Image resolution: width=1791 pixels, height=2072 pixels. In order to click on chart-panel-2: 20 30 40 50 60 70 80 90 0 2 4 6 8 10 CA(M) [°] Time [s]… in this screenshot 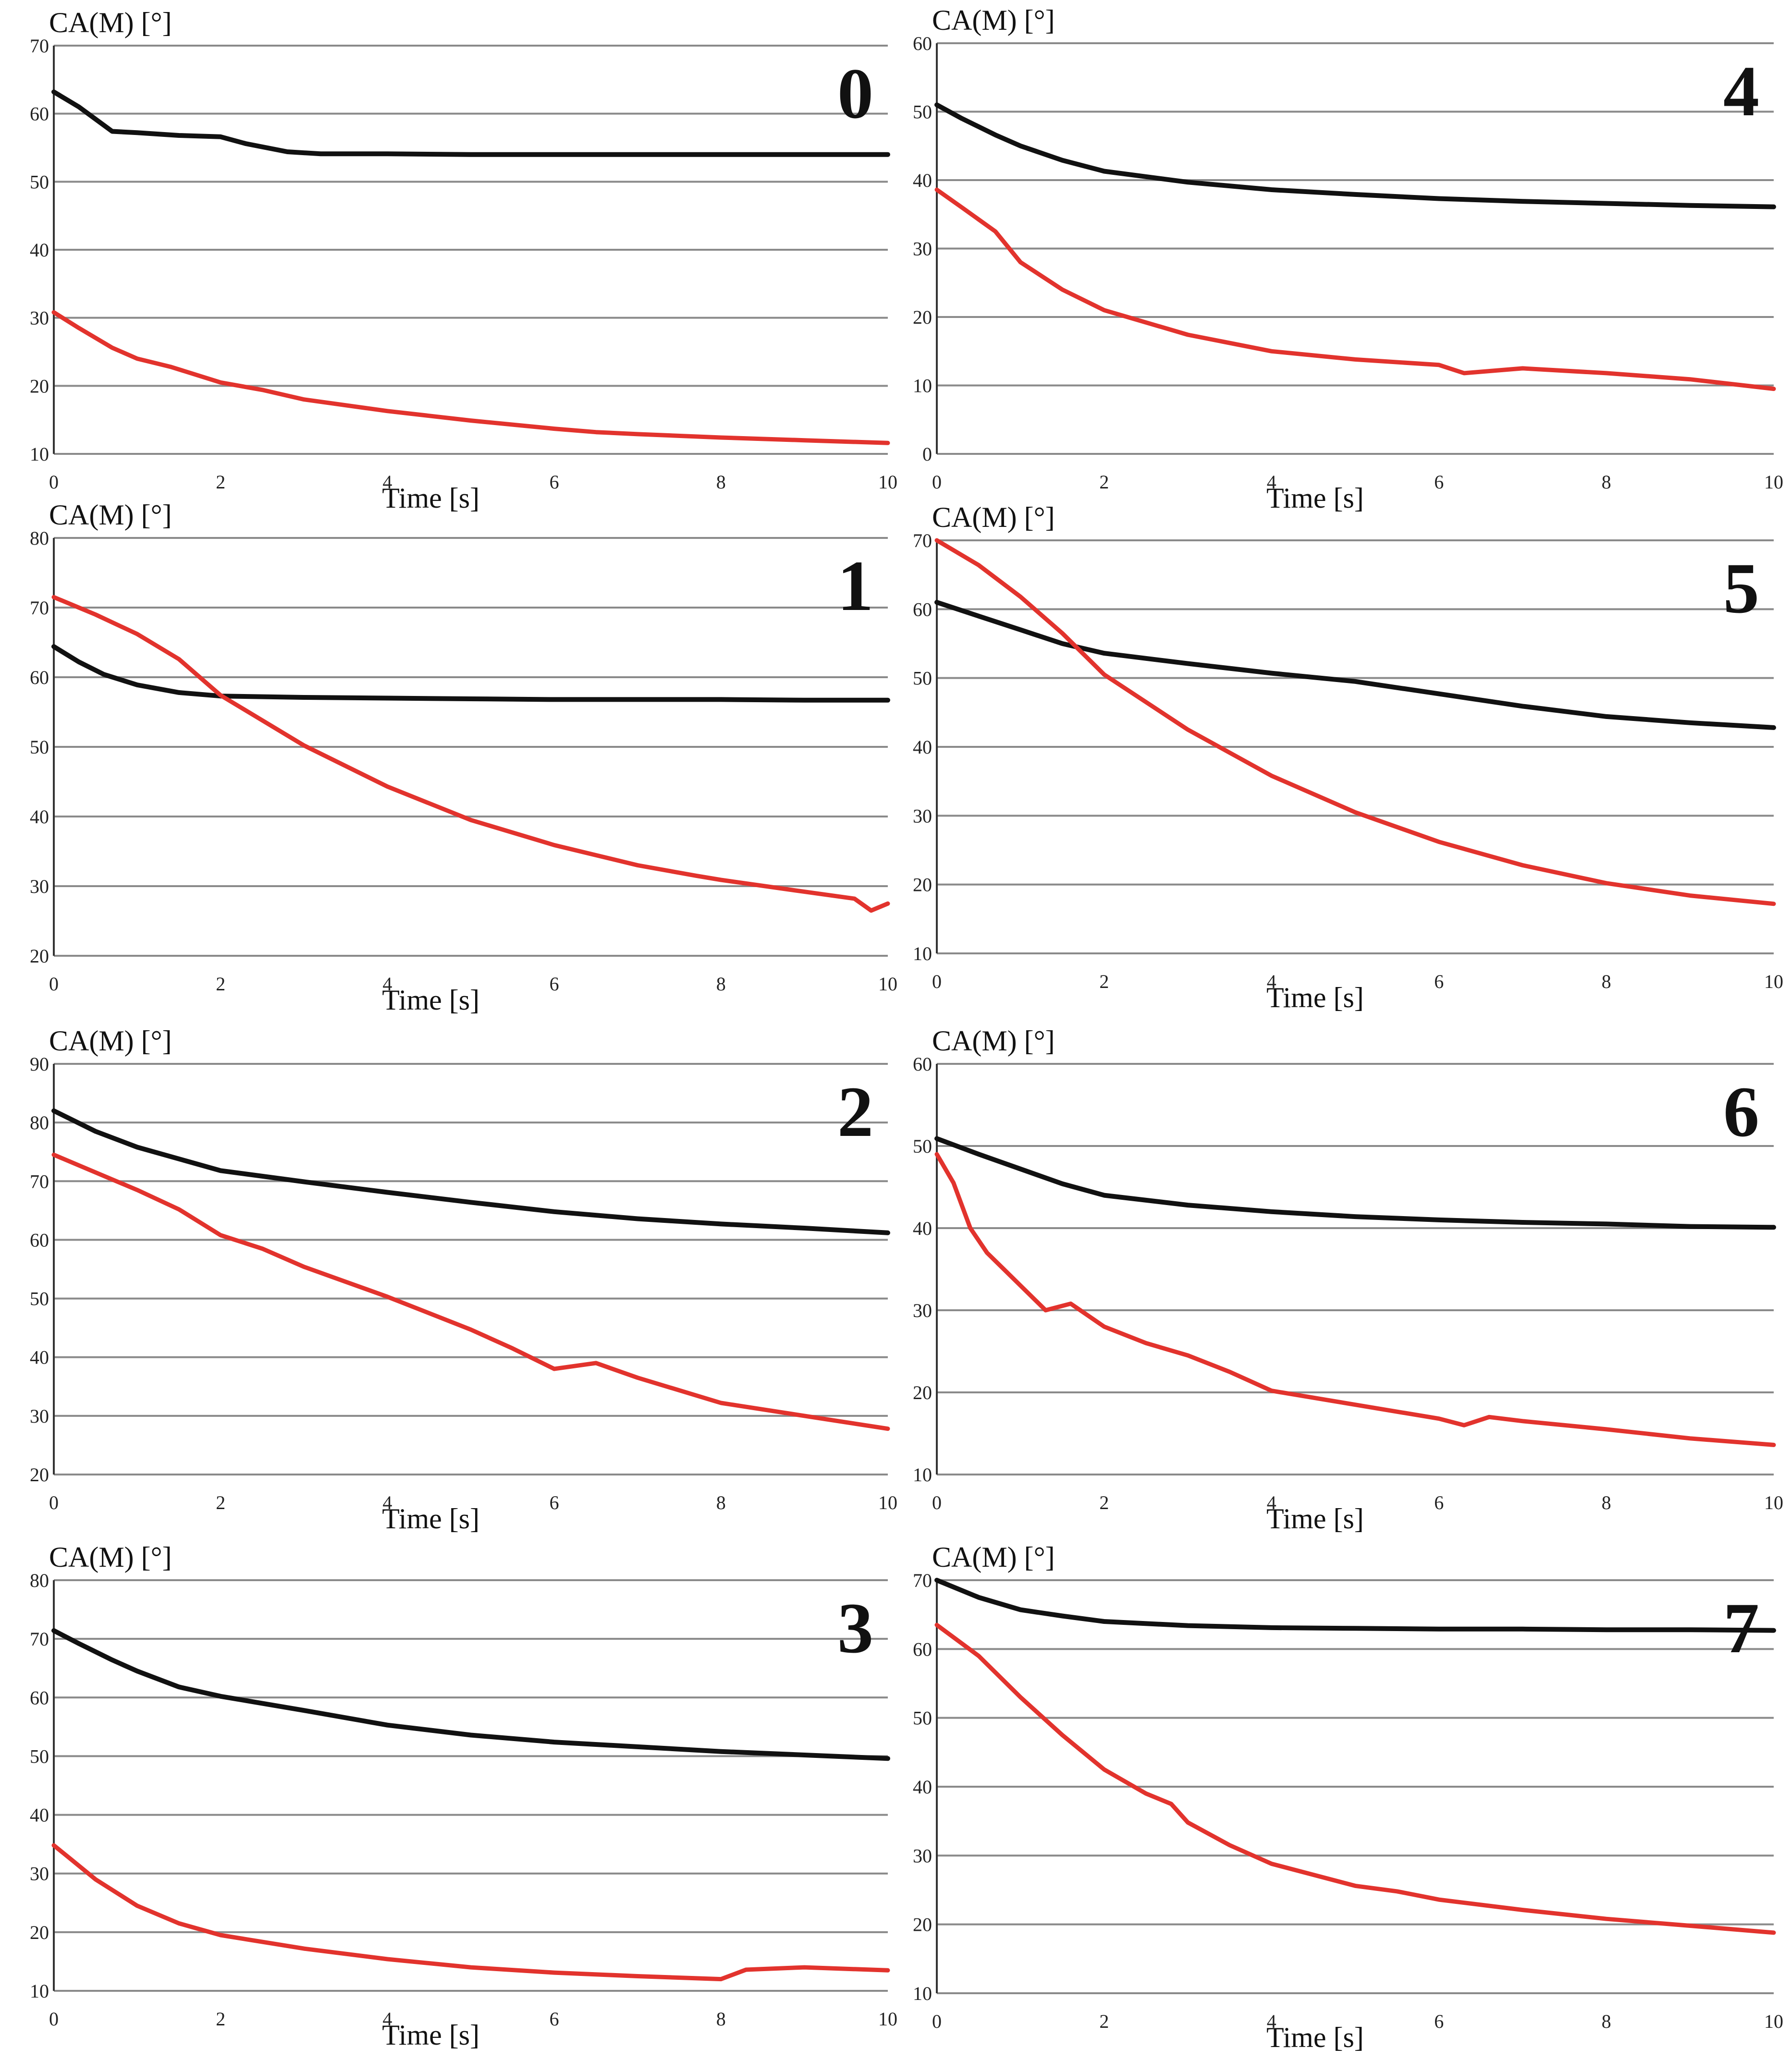, I will do `click(463, 1280)`.